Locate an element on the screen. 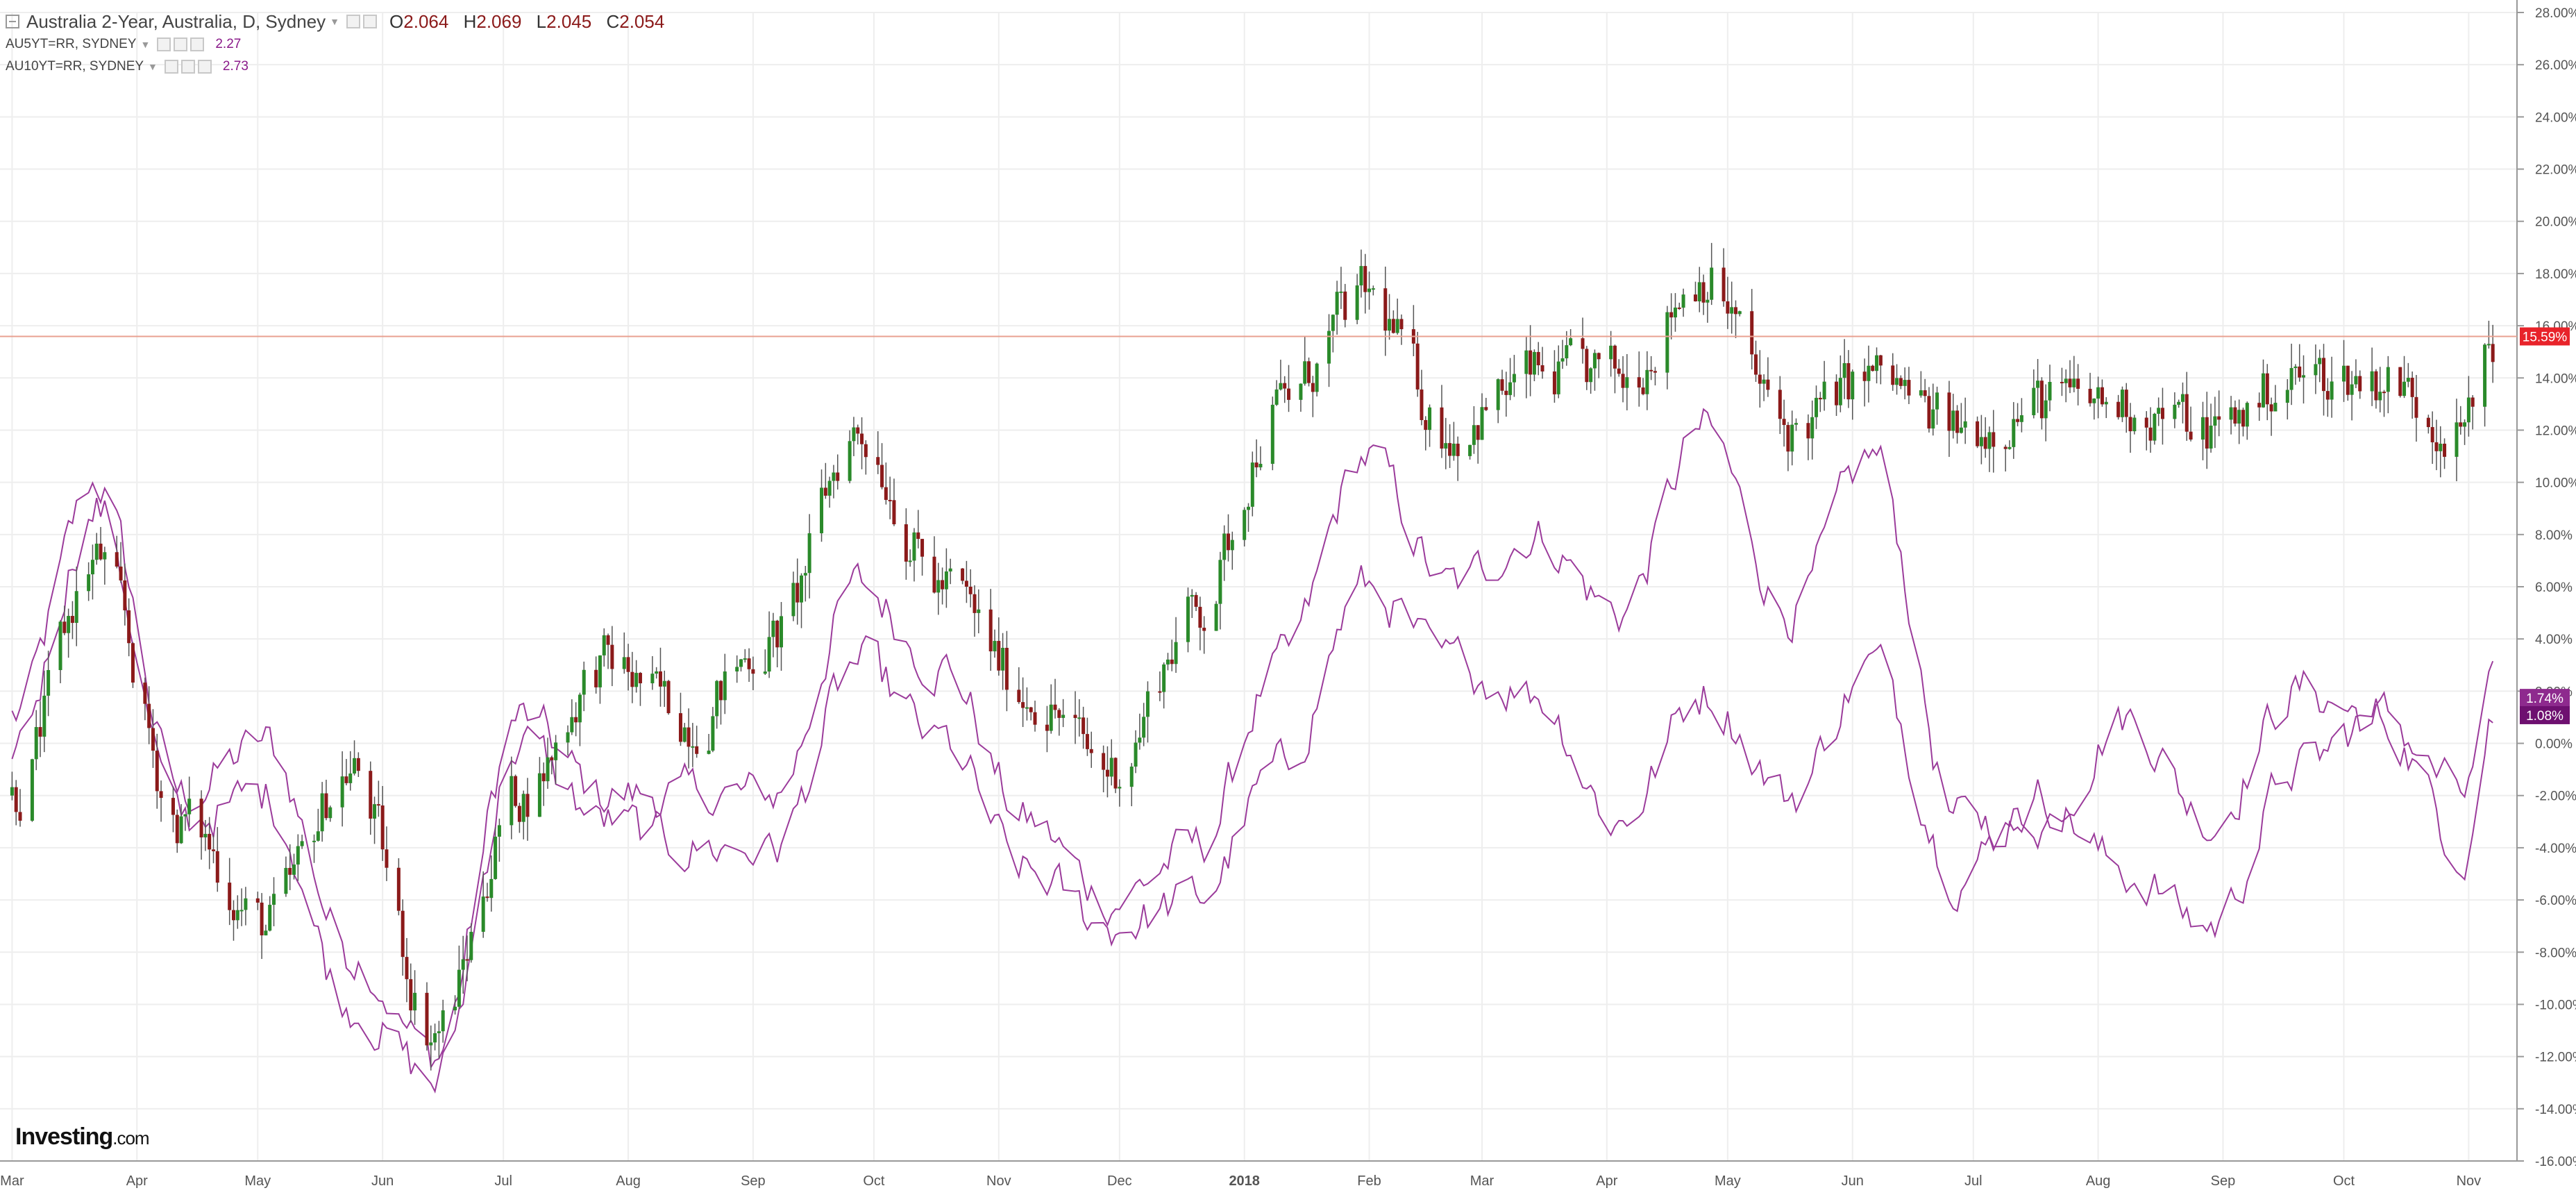  indicator-value: 2.73 is located at coordinates (235, 66).